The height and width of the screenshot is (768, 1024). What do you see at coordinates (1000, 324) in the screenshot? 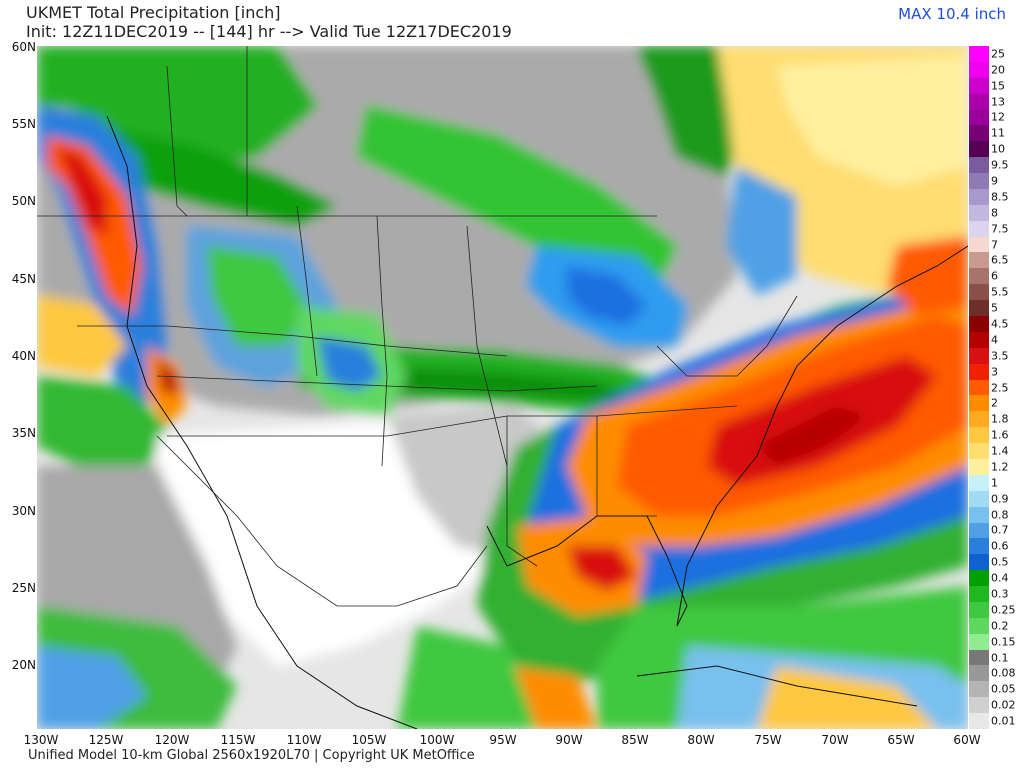
I see `colorbar-level-label: 4.5` at bounding box center [1000, 324].